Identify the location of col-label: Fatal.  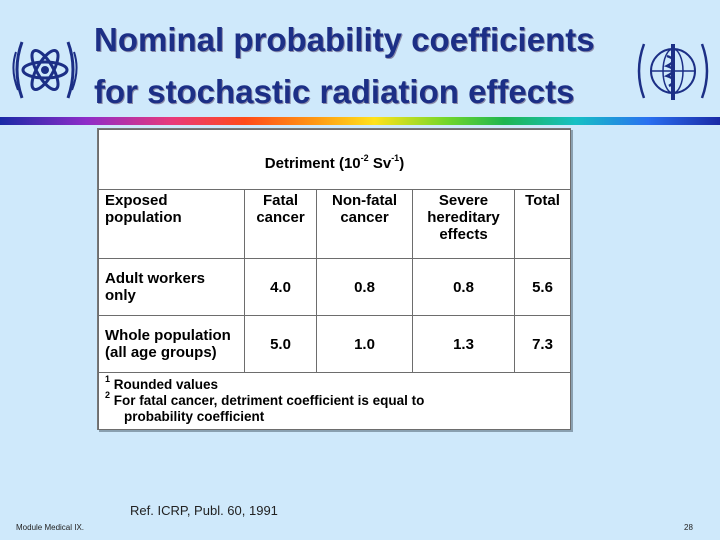
(280, 200).